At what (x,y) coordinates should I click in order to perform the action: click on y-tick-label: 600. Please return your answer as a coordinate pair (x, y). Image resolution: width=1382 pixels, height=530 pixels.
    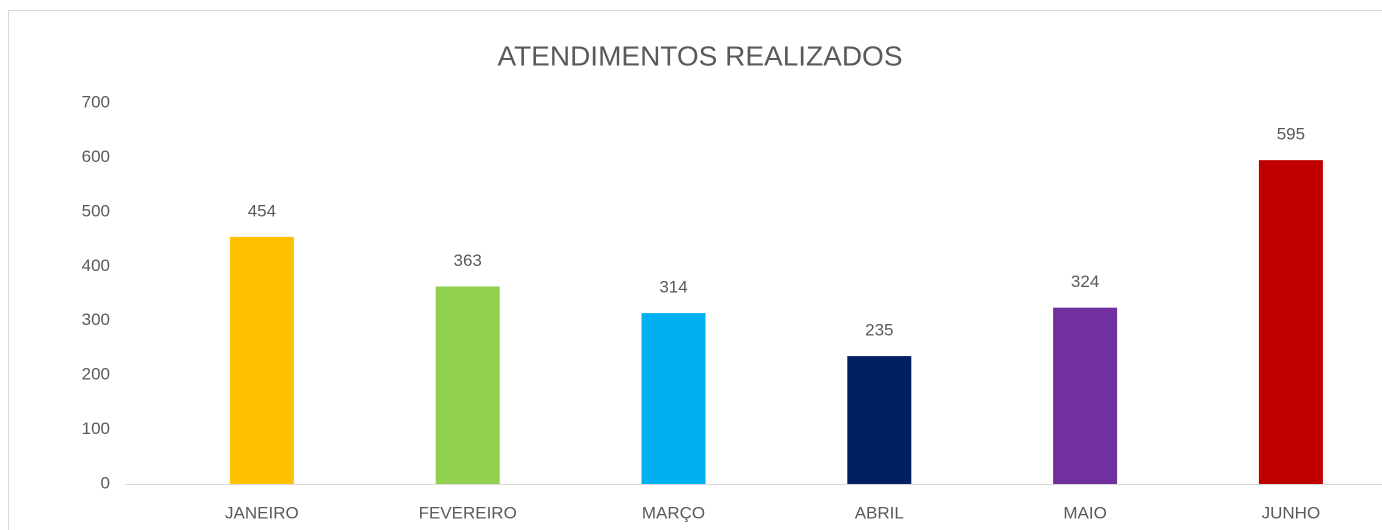
    Looking at the image, I should click on (96, 156).